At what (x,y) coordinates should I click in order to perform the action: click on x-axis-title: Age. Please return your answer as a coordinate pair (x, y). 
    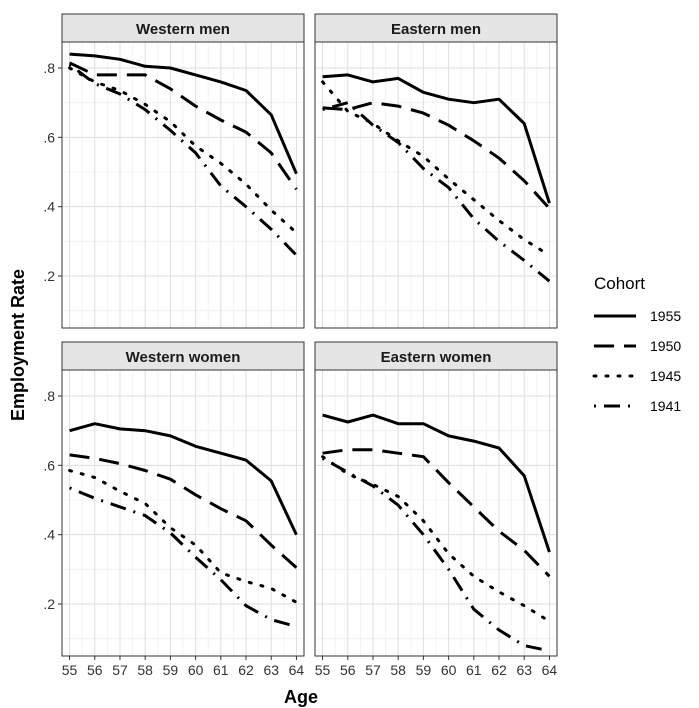
    Looking at the image, I should click on (301, 697).